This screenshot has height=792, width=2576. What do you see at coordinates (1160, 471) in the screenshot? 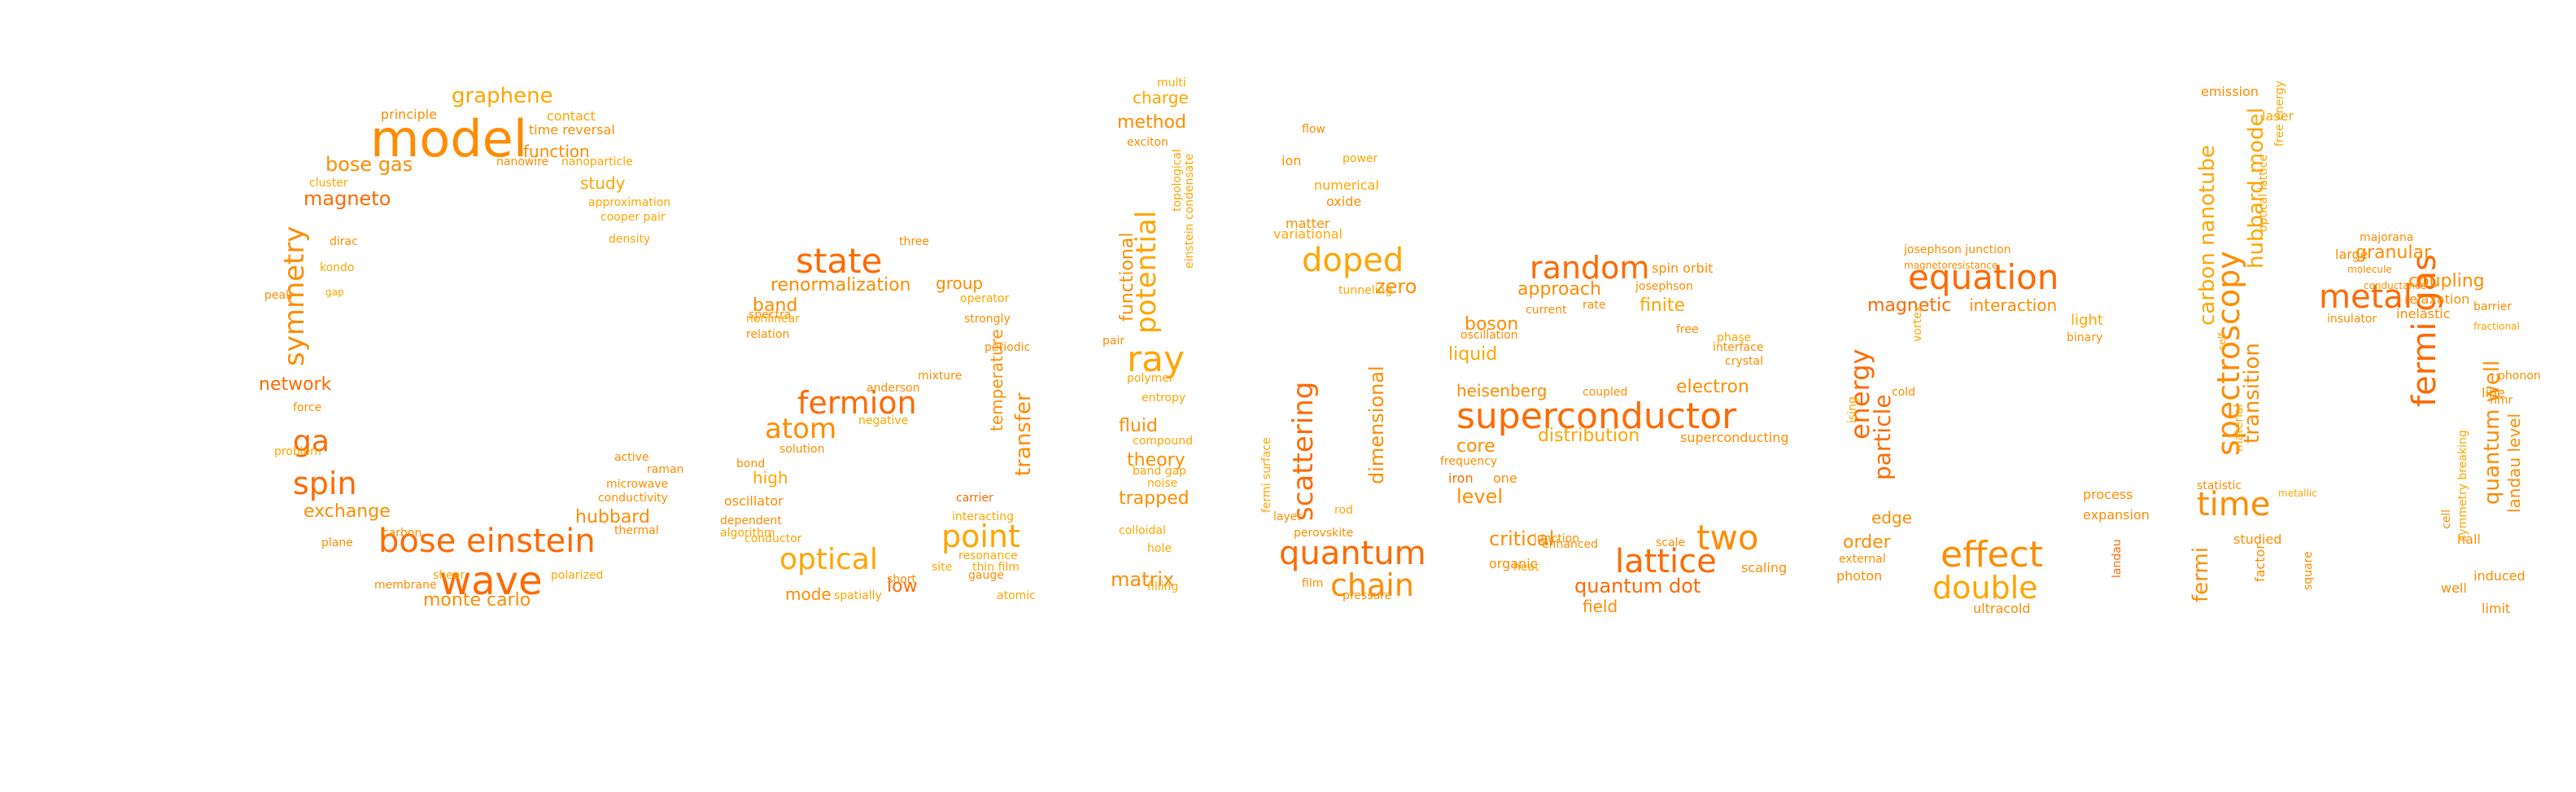
I see `word-band-gap: band gap` at bounding box center [1160, 471].